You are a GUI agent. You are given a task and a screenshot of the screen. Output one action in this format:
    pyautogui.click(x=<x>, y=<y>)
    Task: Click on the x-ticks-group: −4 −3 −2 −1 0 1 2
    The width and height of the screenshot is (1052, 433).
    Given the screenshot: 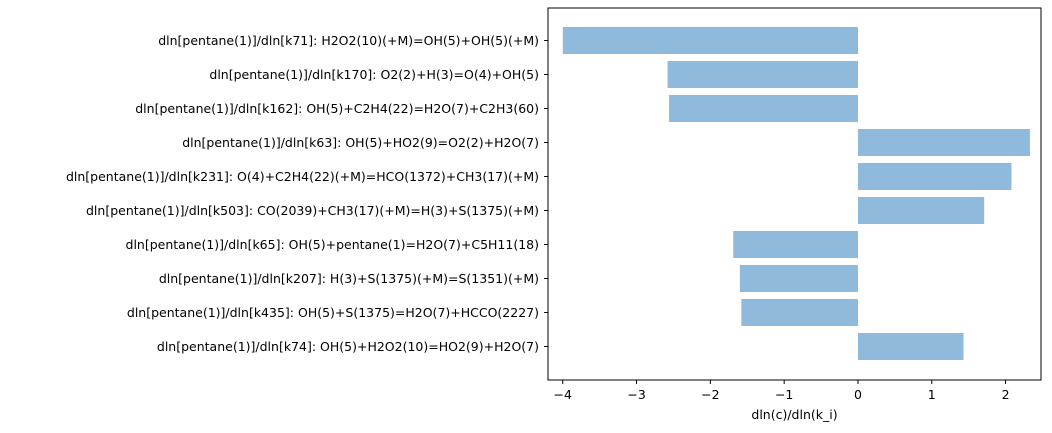 What is the action you would take?
    pyautogui.click(x=782, y=391)
    